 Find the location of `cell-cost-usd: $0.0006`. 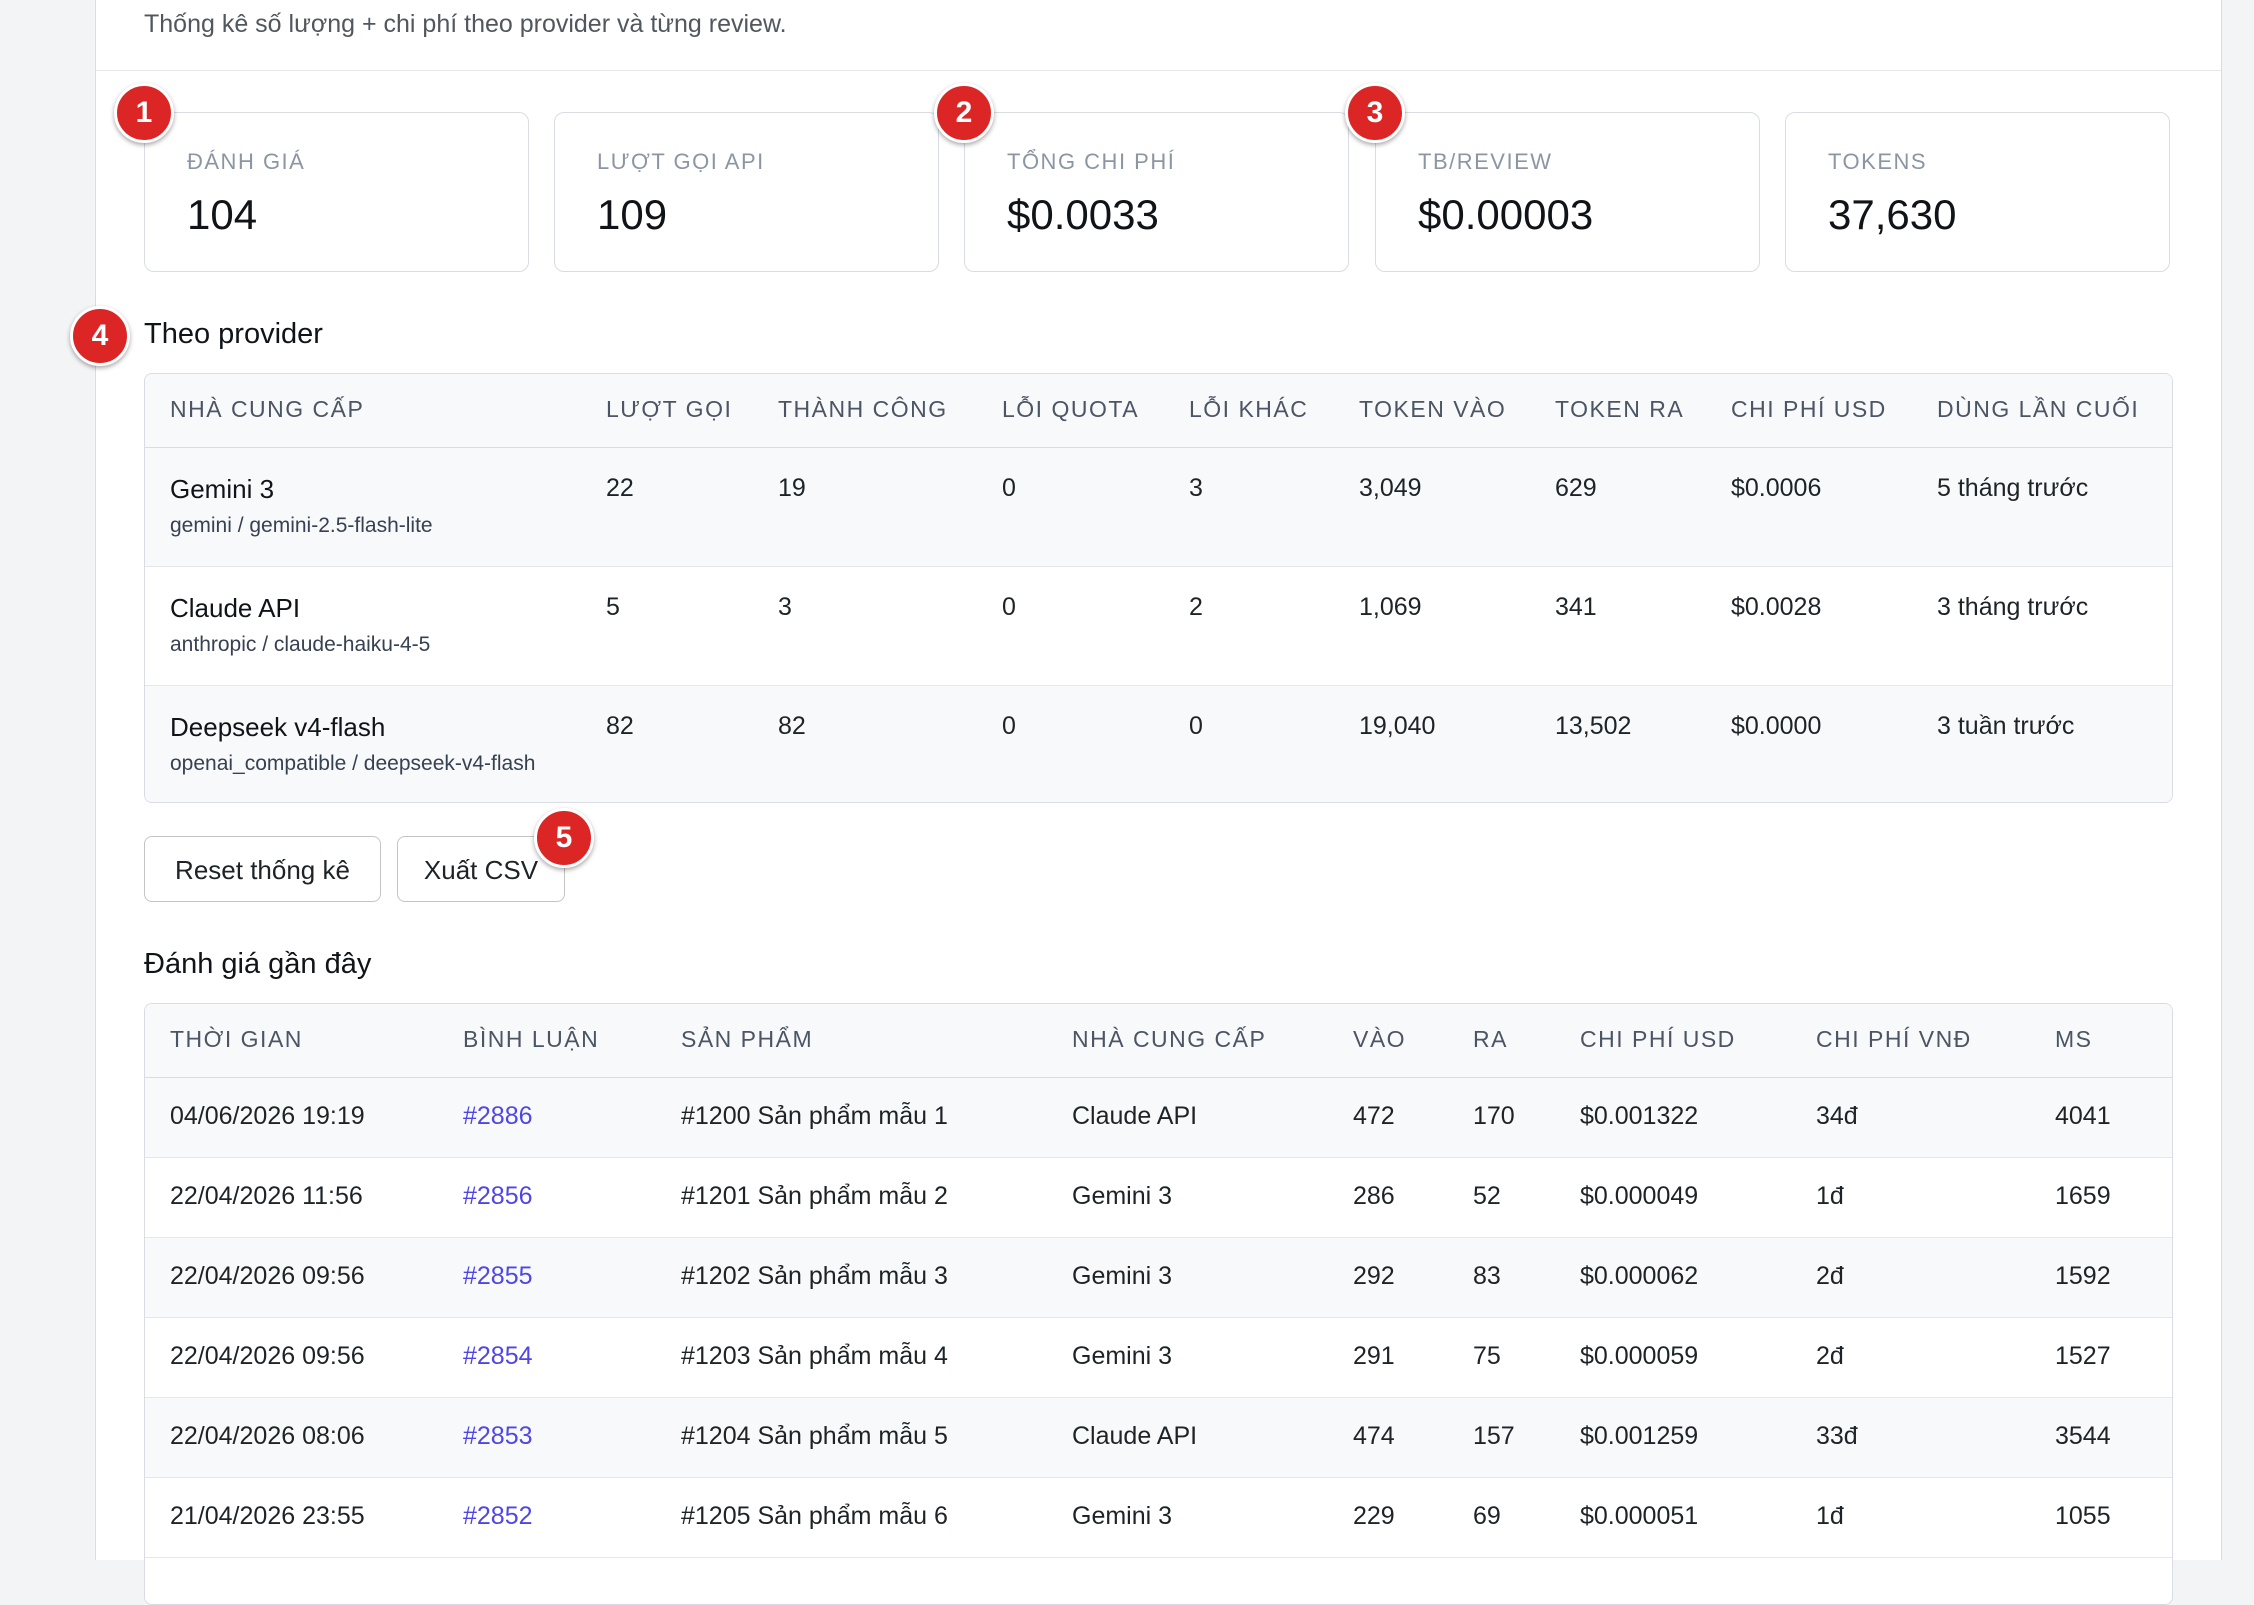

cell-cost-usd: $0.0006 is located at coordinates (1776, 488).